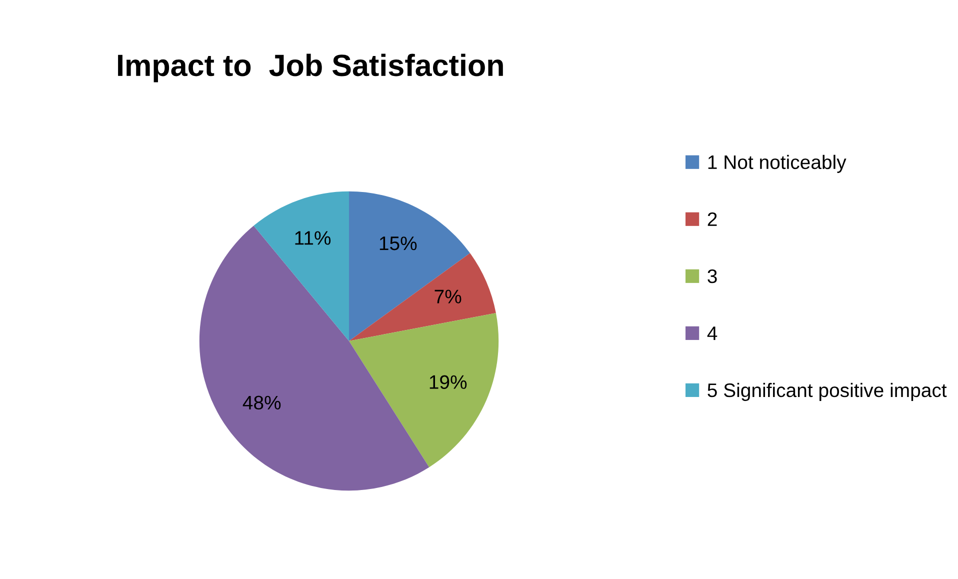  I want to click on chart-title: Impact to Job Satisfaction, so click(310, 68).